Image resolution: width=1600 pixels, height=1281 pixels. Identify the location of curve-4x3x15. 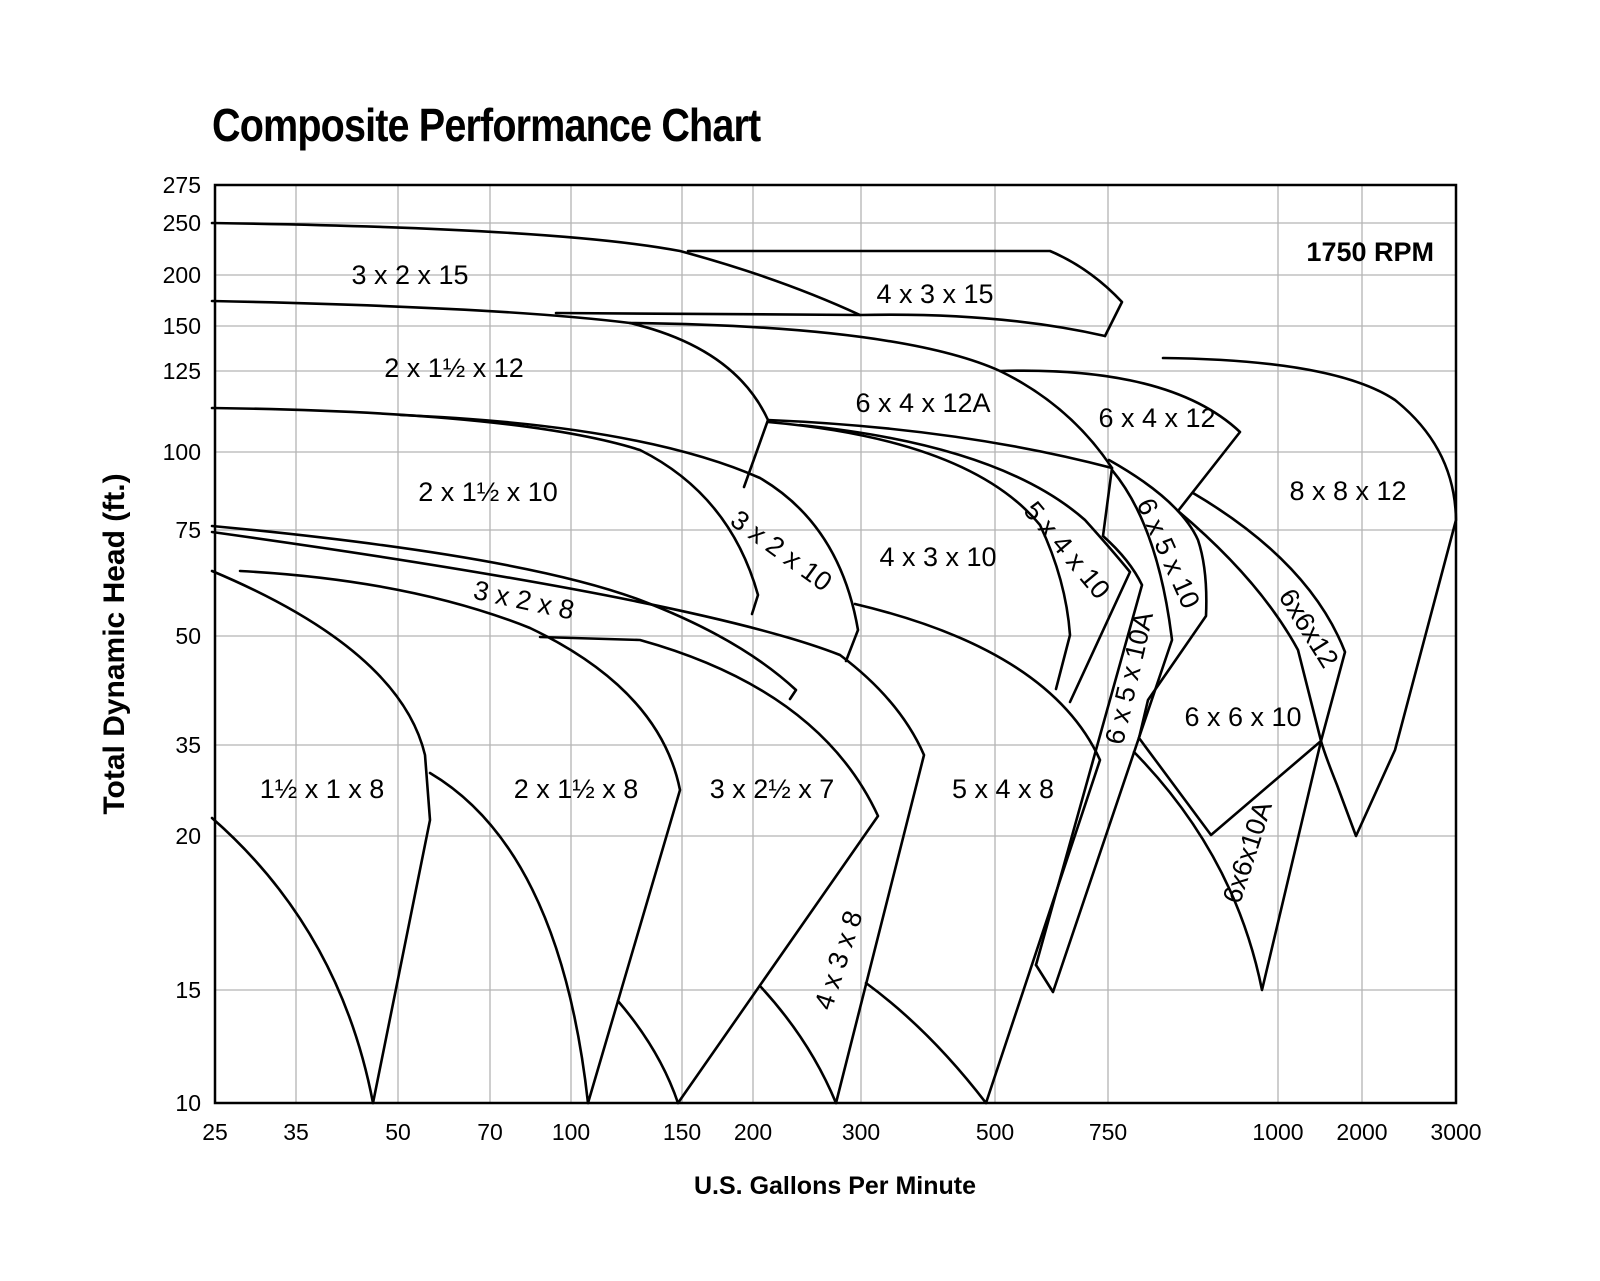
(905, 293).